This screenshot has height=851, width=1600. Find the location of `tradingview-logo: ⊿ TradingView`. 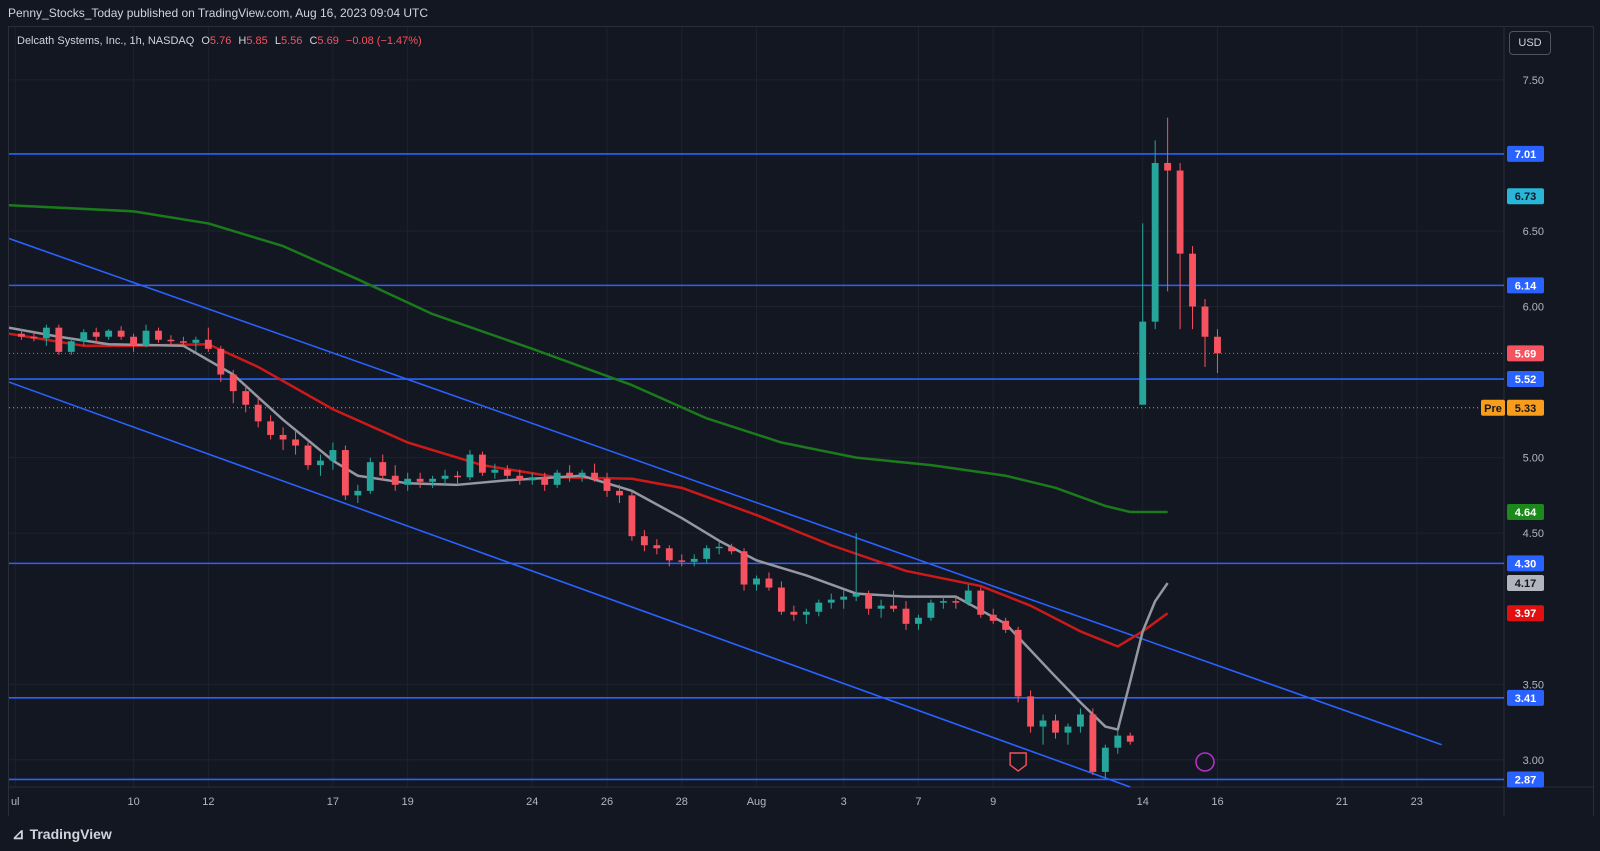

tradingview-logo: ⊿ TradingView is located at coordinates (62, 834).